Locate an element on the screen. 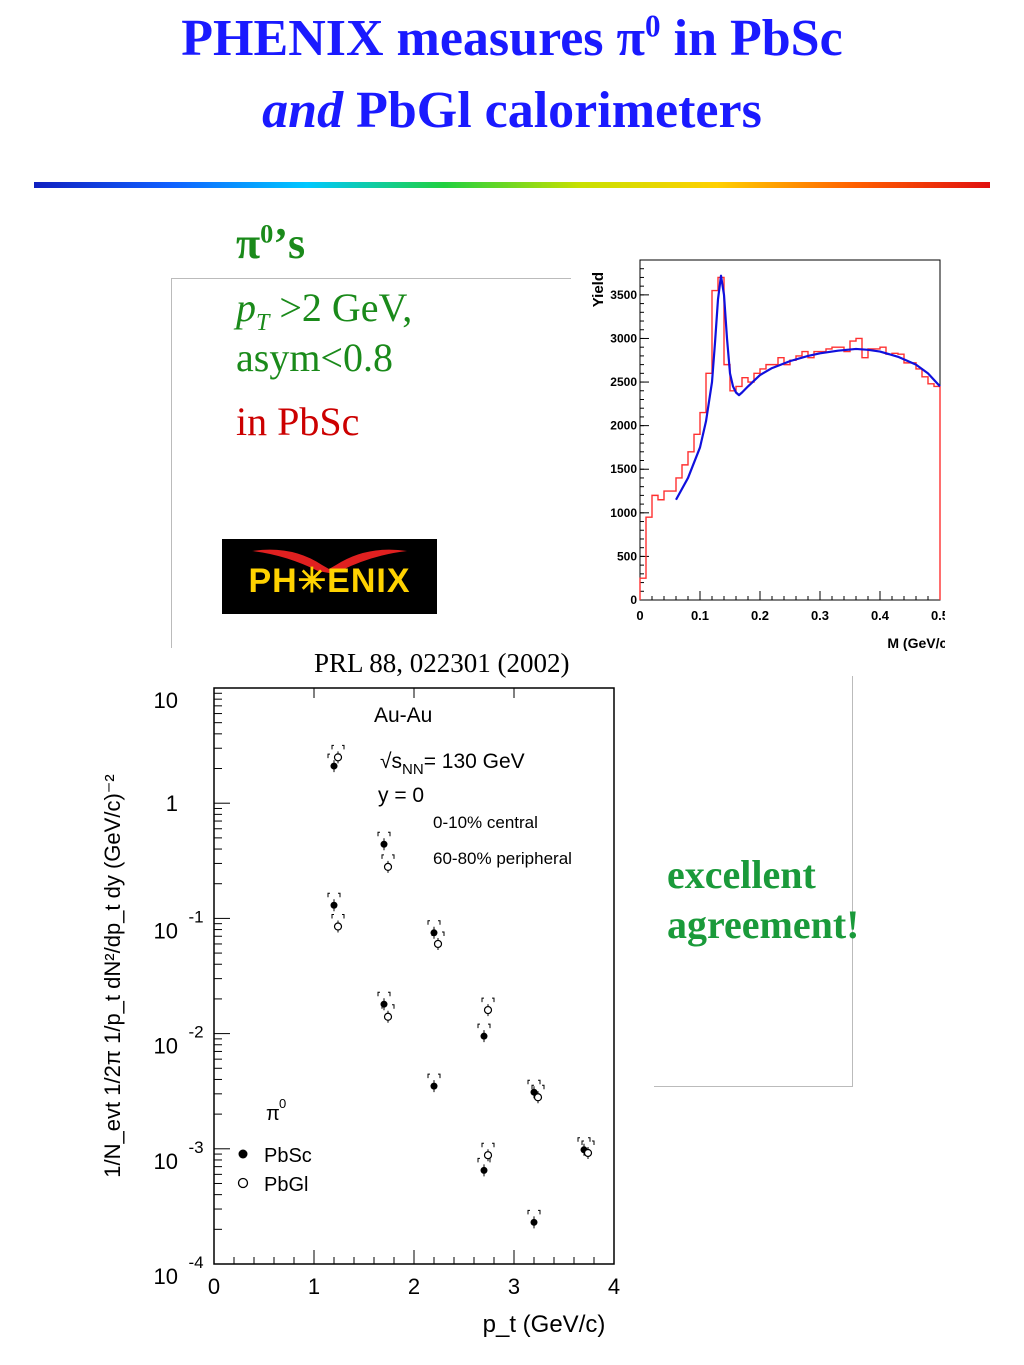 Image resolution: width=1024 pixels, height=1365 pixels. mass-y-tick-label: 3500 is located at coordinates (623, 295).